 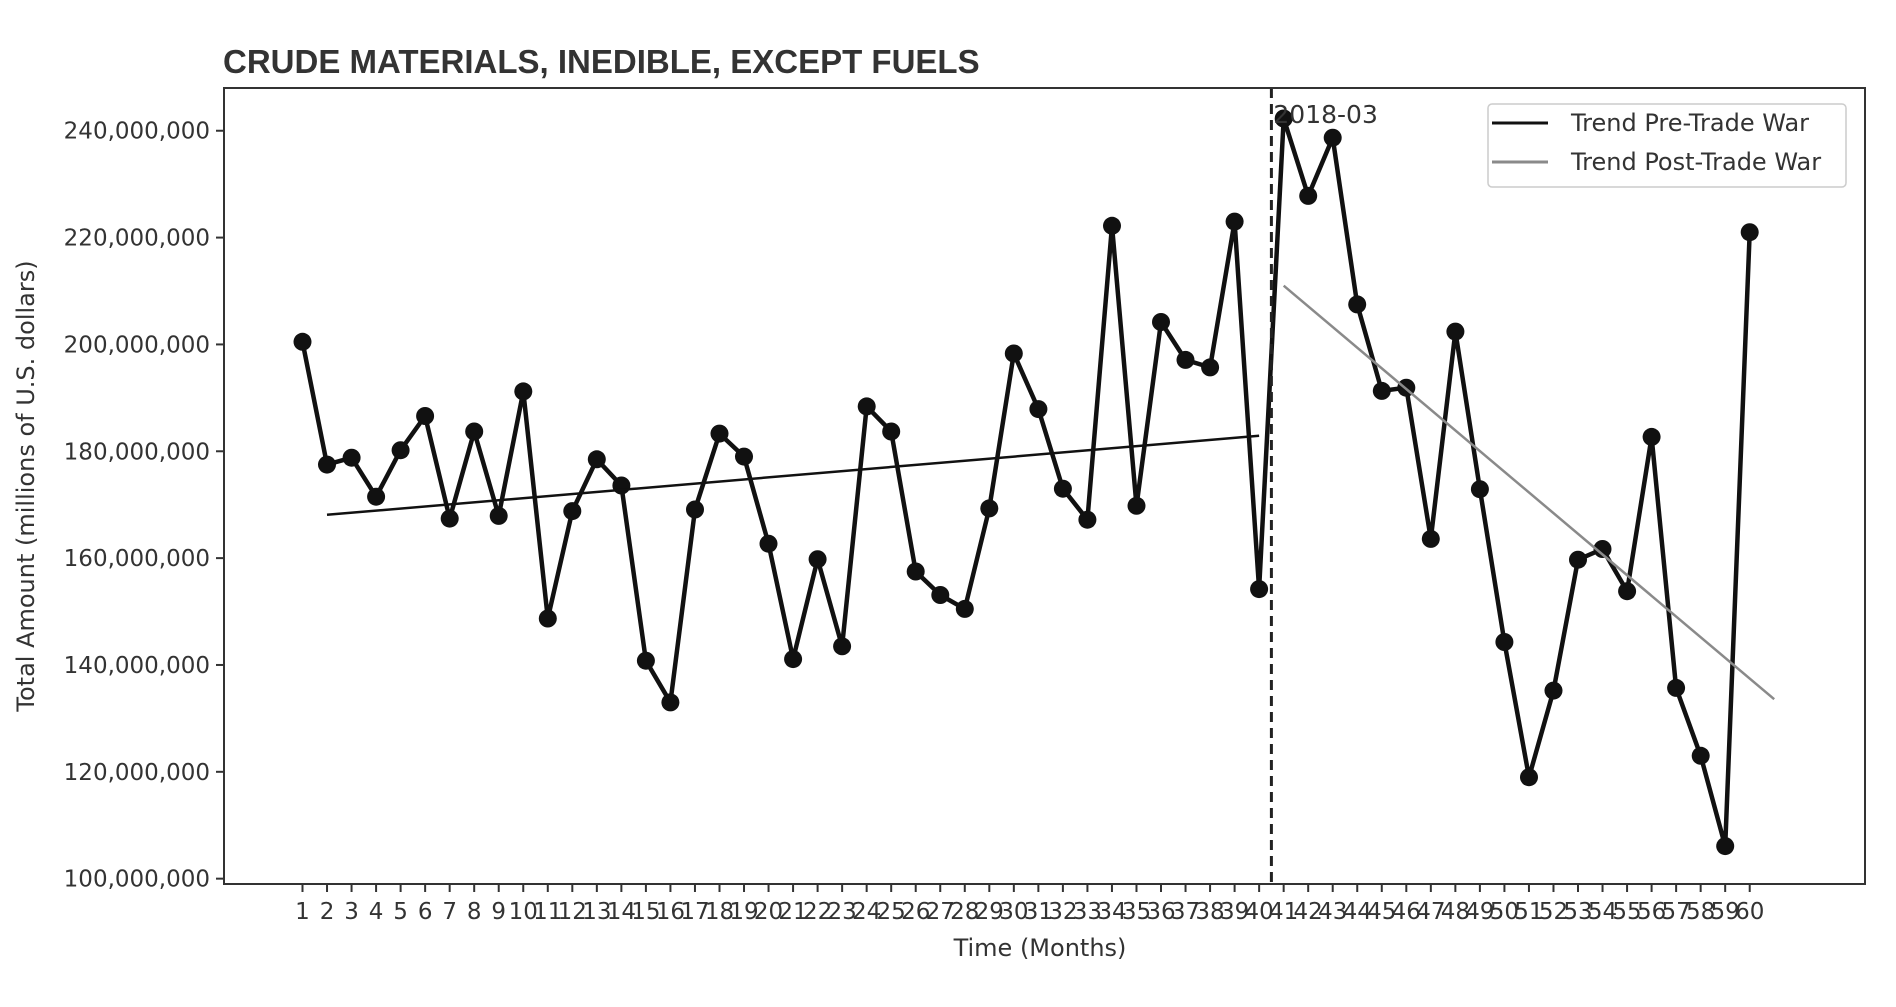 I want to click on annotation-label: 2018-03, so click(x=1325, y=114).